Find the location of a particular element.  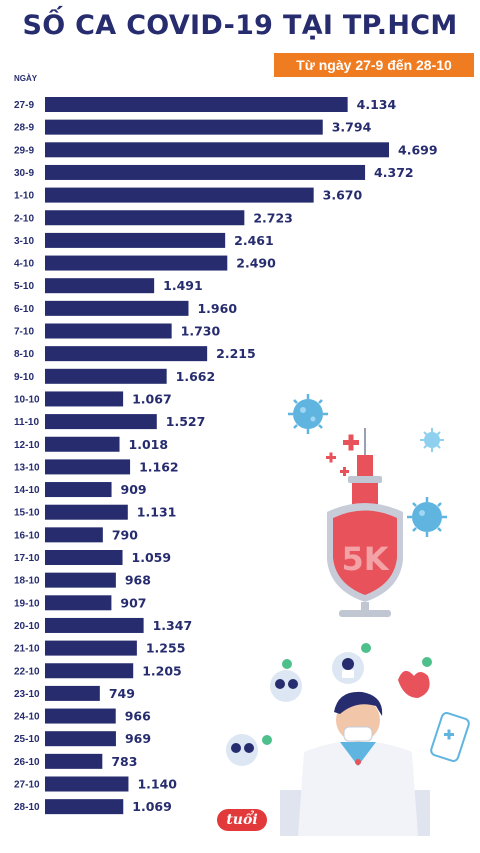

value-label: 1.255 is located at coordinates (166, 648).